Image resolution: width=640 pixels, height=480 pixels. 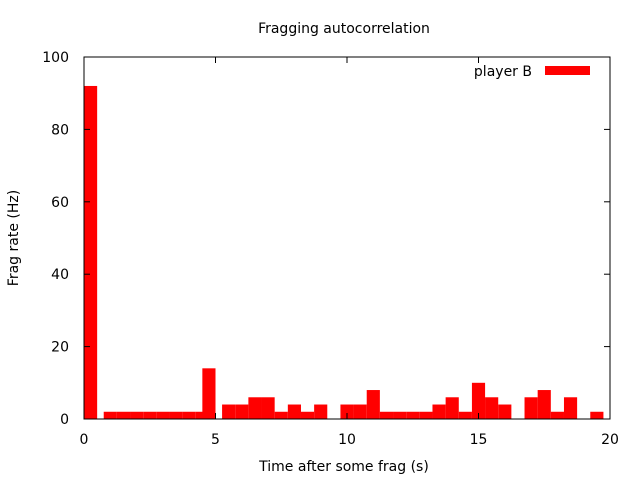 What do you see at coordinates (567, 70) in the screenshot?
I see `legend-swatch` at bounding box center [567, 70].